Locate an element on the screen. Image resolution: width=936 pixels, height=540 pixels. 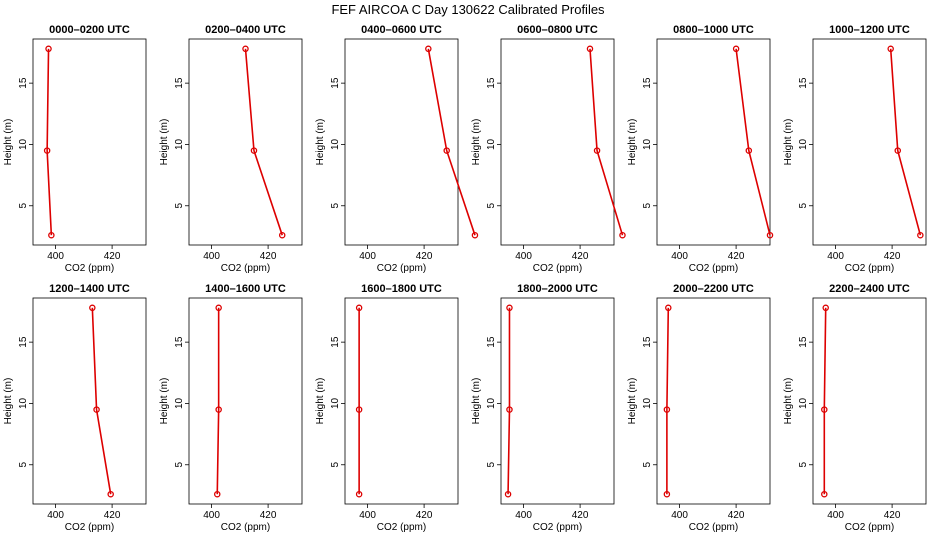
panel-title: 1400–1600 UTC is located at coordinates (245, 289).